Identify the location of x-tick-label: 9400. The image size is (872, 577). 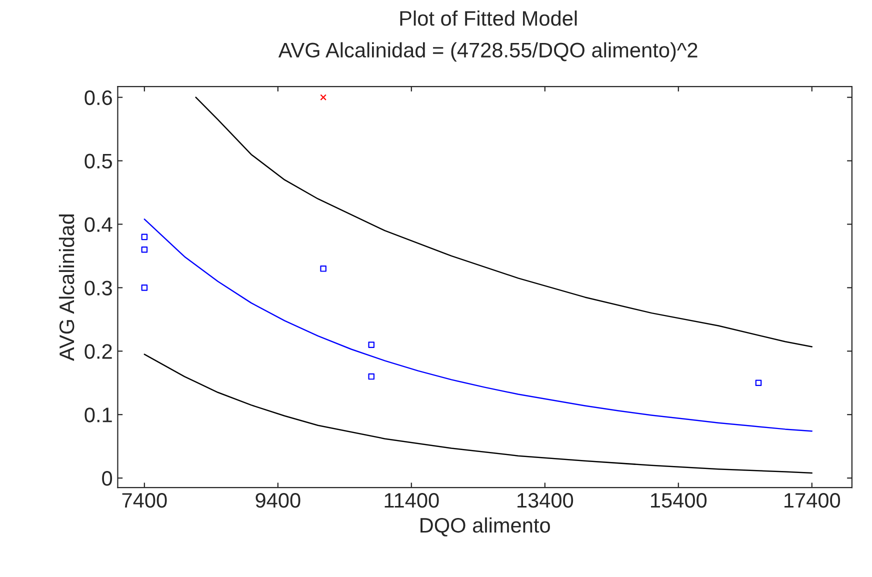
(278, 500).